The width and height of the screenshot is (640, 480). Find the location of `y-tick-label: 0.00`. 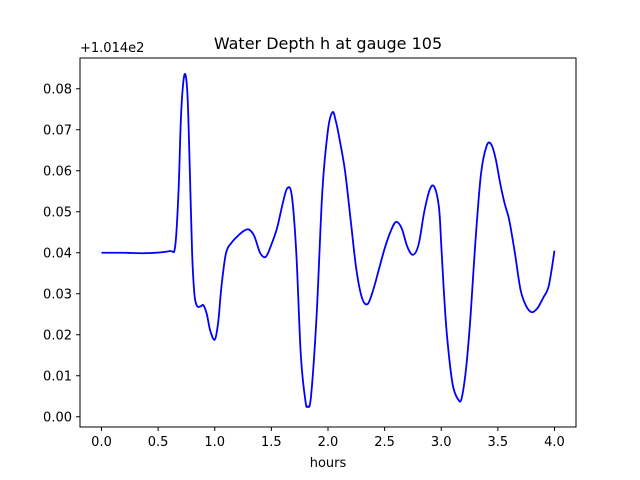

y-tick-label: 0.00 is located at coordinates (57, 417).